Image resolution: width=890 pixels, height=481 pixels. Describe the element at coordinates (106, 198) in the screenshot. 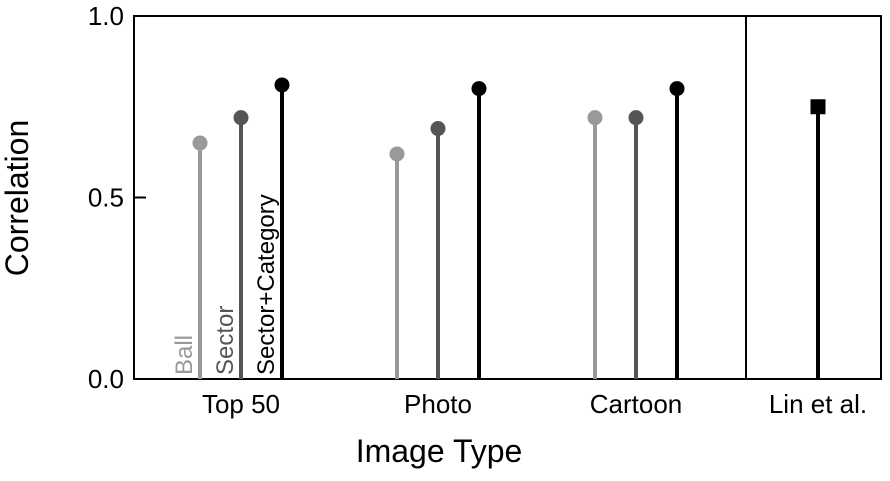

I see `y-tick-label: 0.5` at that location.